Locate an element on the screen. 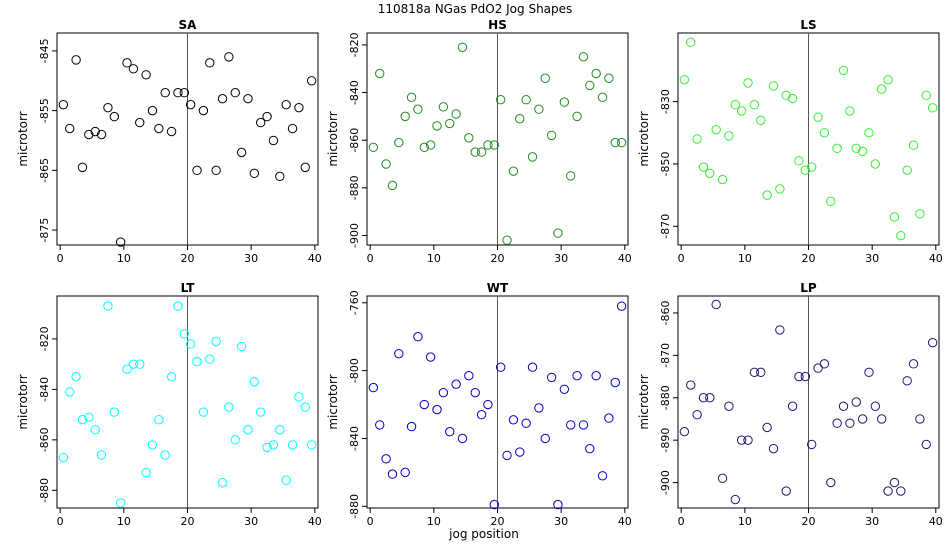 The height and width of the screenshot is (550, 950). y-tick-label: -850 is located at coordinates (665, 163).